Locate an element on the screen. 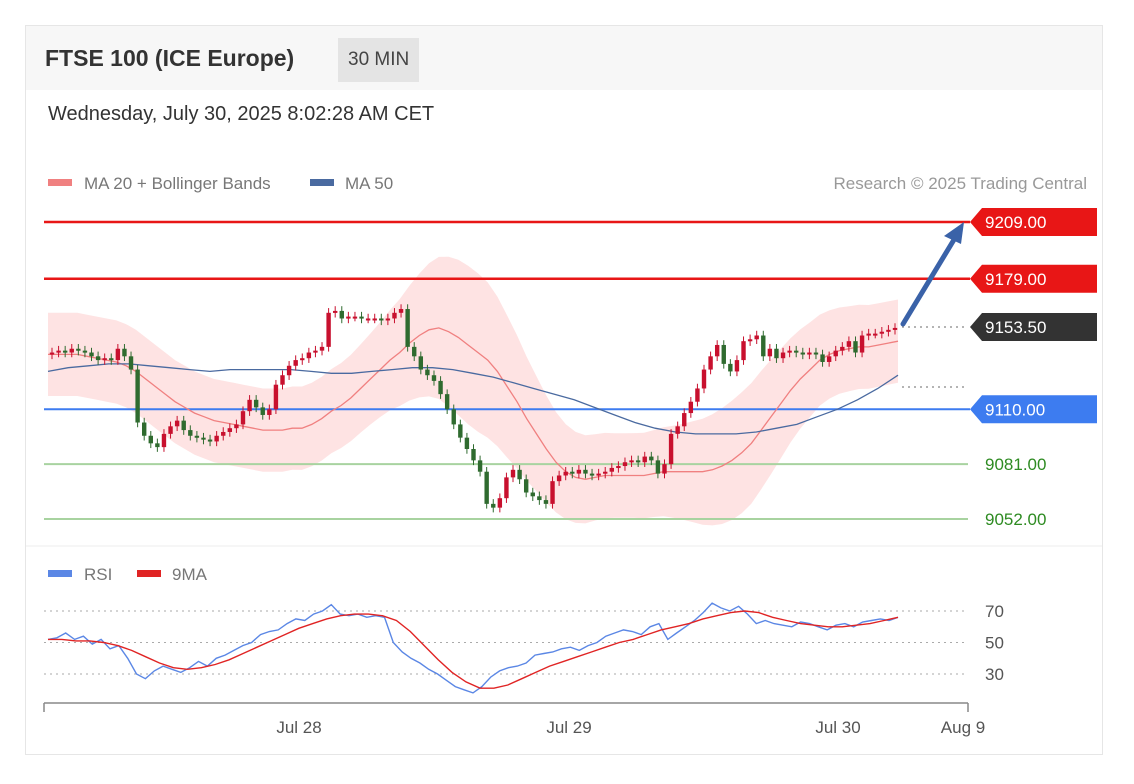  last-price-label-tag is located at coordinates (1033, 326).